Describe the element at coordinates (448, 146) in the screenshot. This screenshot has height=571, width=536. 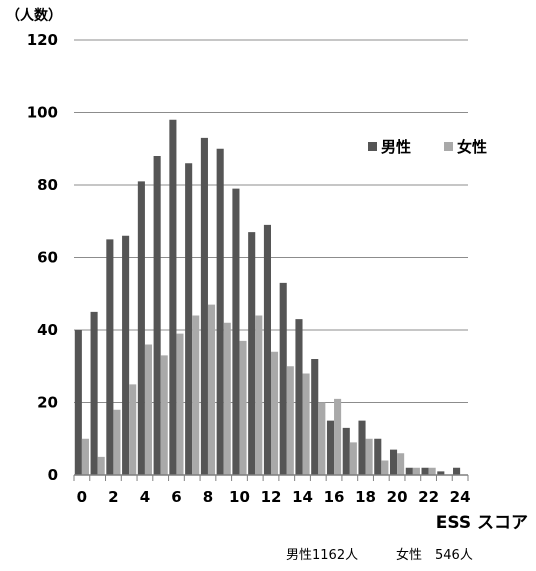
I see `legend-swatch-female` at that location.